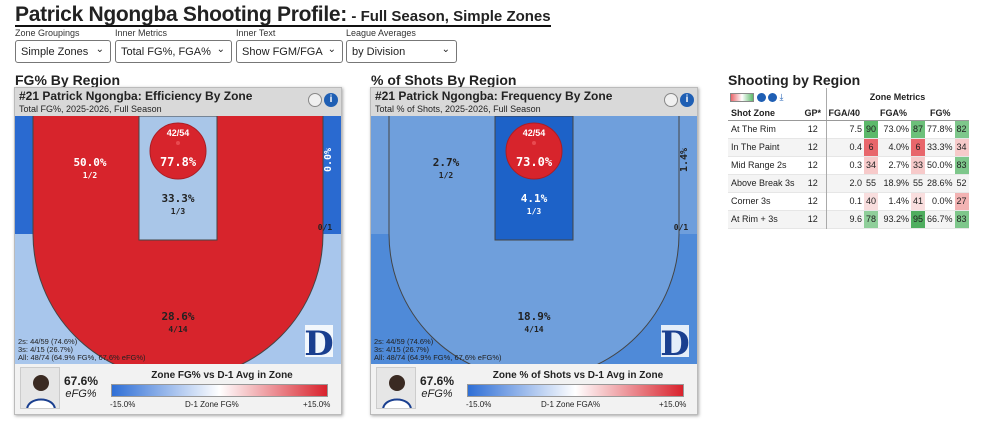 The height and width of the screenshot is (430, 997). What do you see at coordinates (81, 387) in the screenshot?
I see `efg-block: 67.6% eFG%` at bounding box center [81, 387].